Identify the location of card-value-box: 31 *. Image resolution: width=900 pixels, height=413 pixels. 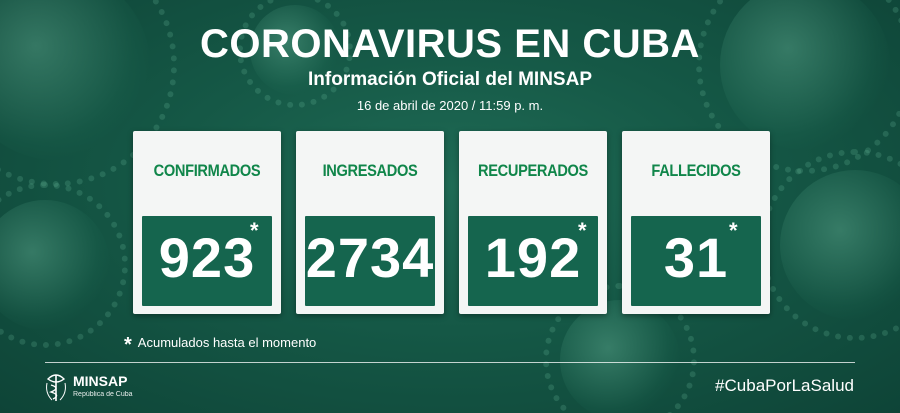
(696, 261).